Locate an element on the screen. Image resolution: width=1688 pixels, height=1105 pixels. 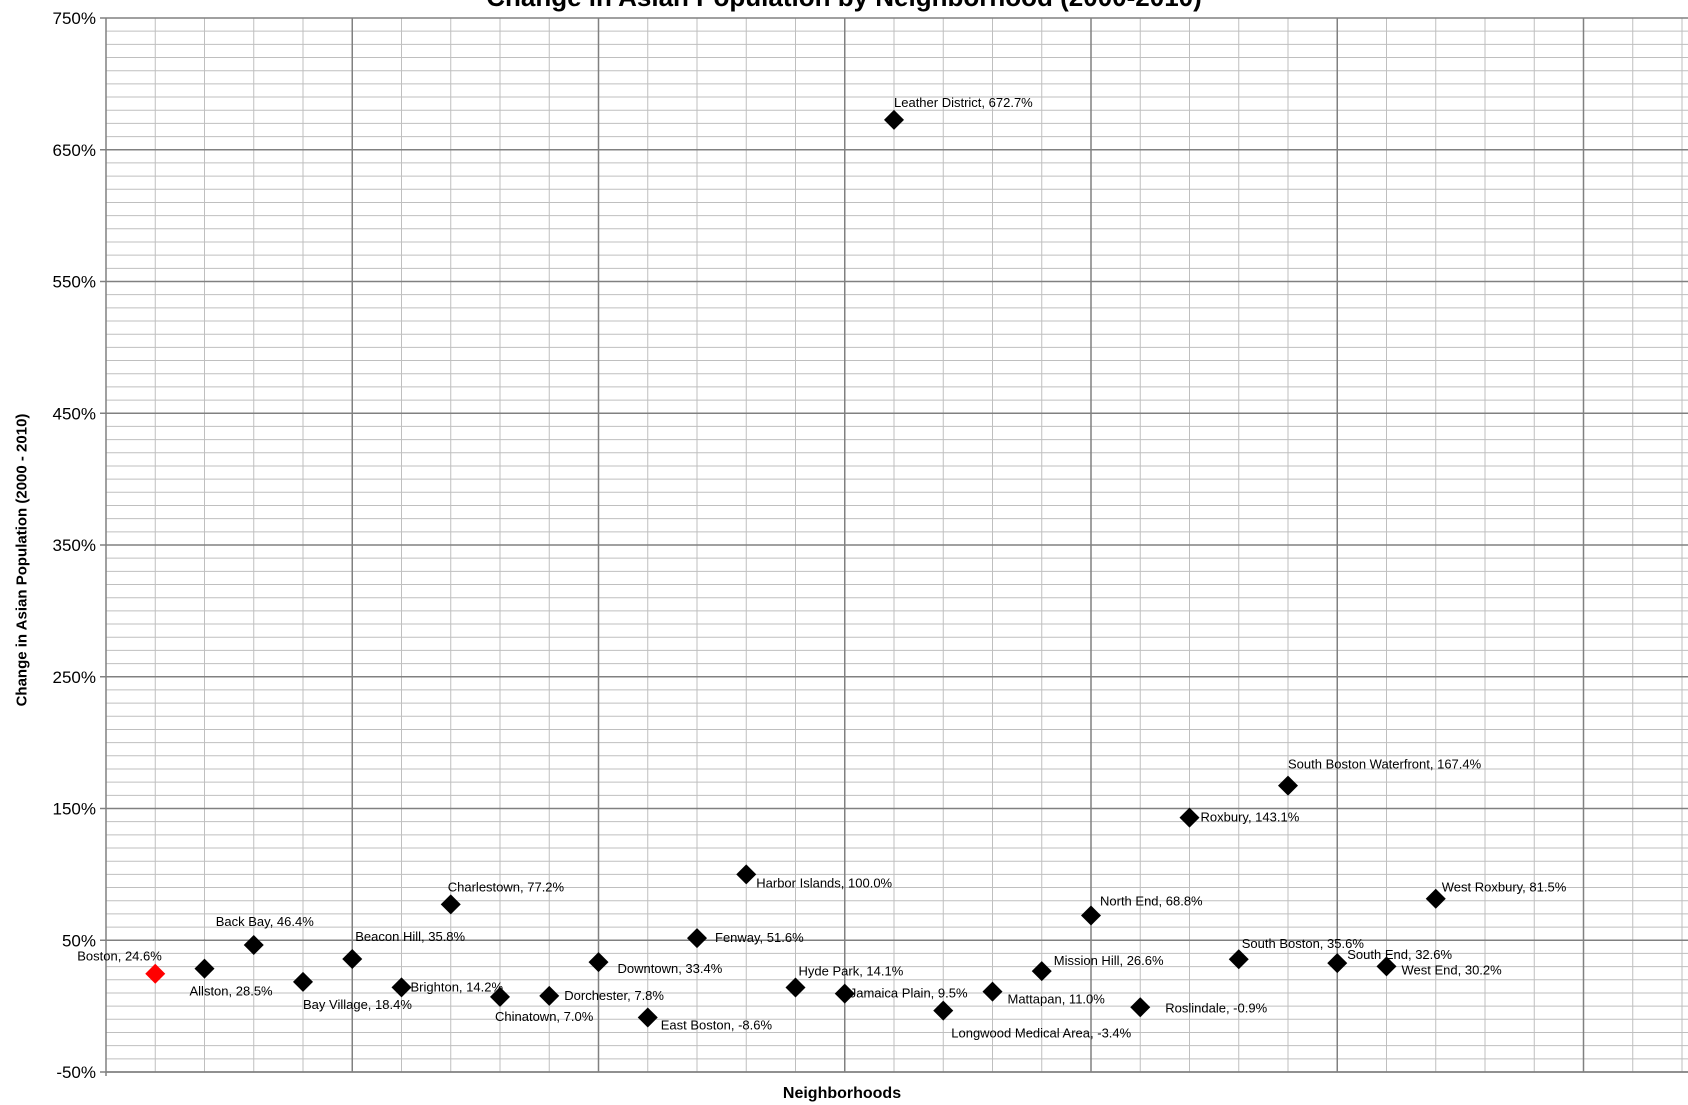
y-tick-label: 550% is located at coordinates (74, 282).